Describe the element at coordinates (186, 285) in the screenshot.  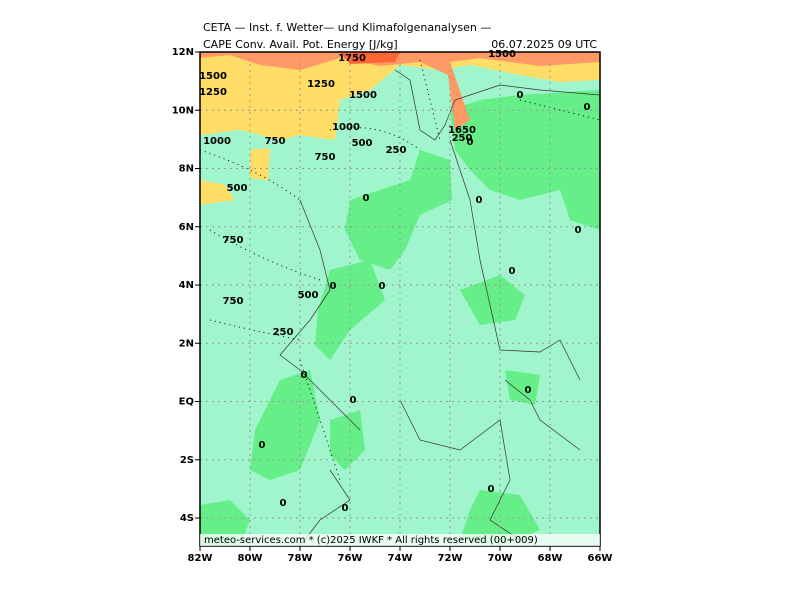
I see `lat-label: 4N` at that location.